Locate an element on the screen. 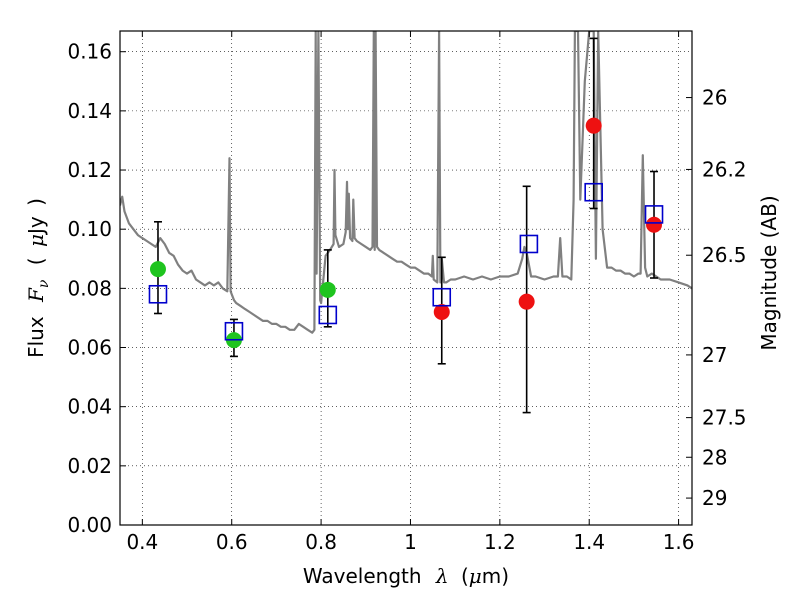 Image resolution: width=800 pixels, height=600 pixels. y-axis-unit-close: ) is located at coordinates (36, 202).